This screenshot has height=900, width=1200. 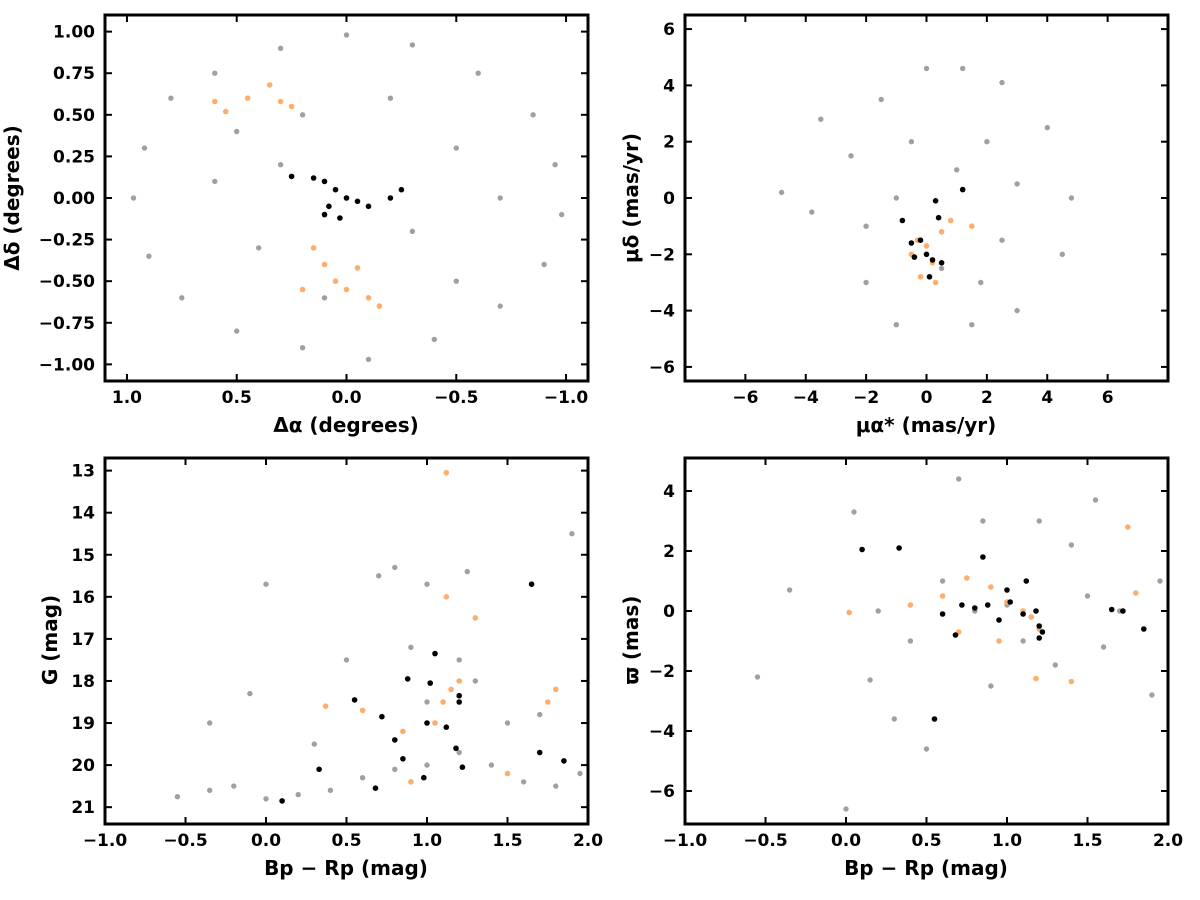 What do you see at coordinates (83, 598) in the screenshot?
I see `y-tick-label: 16` at bounding box center [83, 598].